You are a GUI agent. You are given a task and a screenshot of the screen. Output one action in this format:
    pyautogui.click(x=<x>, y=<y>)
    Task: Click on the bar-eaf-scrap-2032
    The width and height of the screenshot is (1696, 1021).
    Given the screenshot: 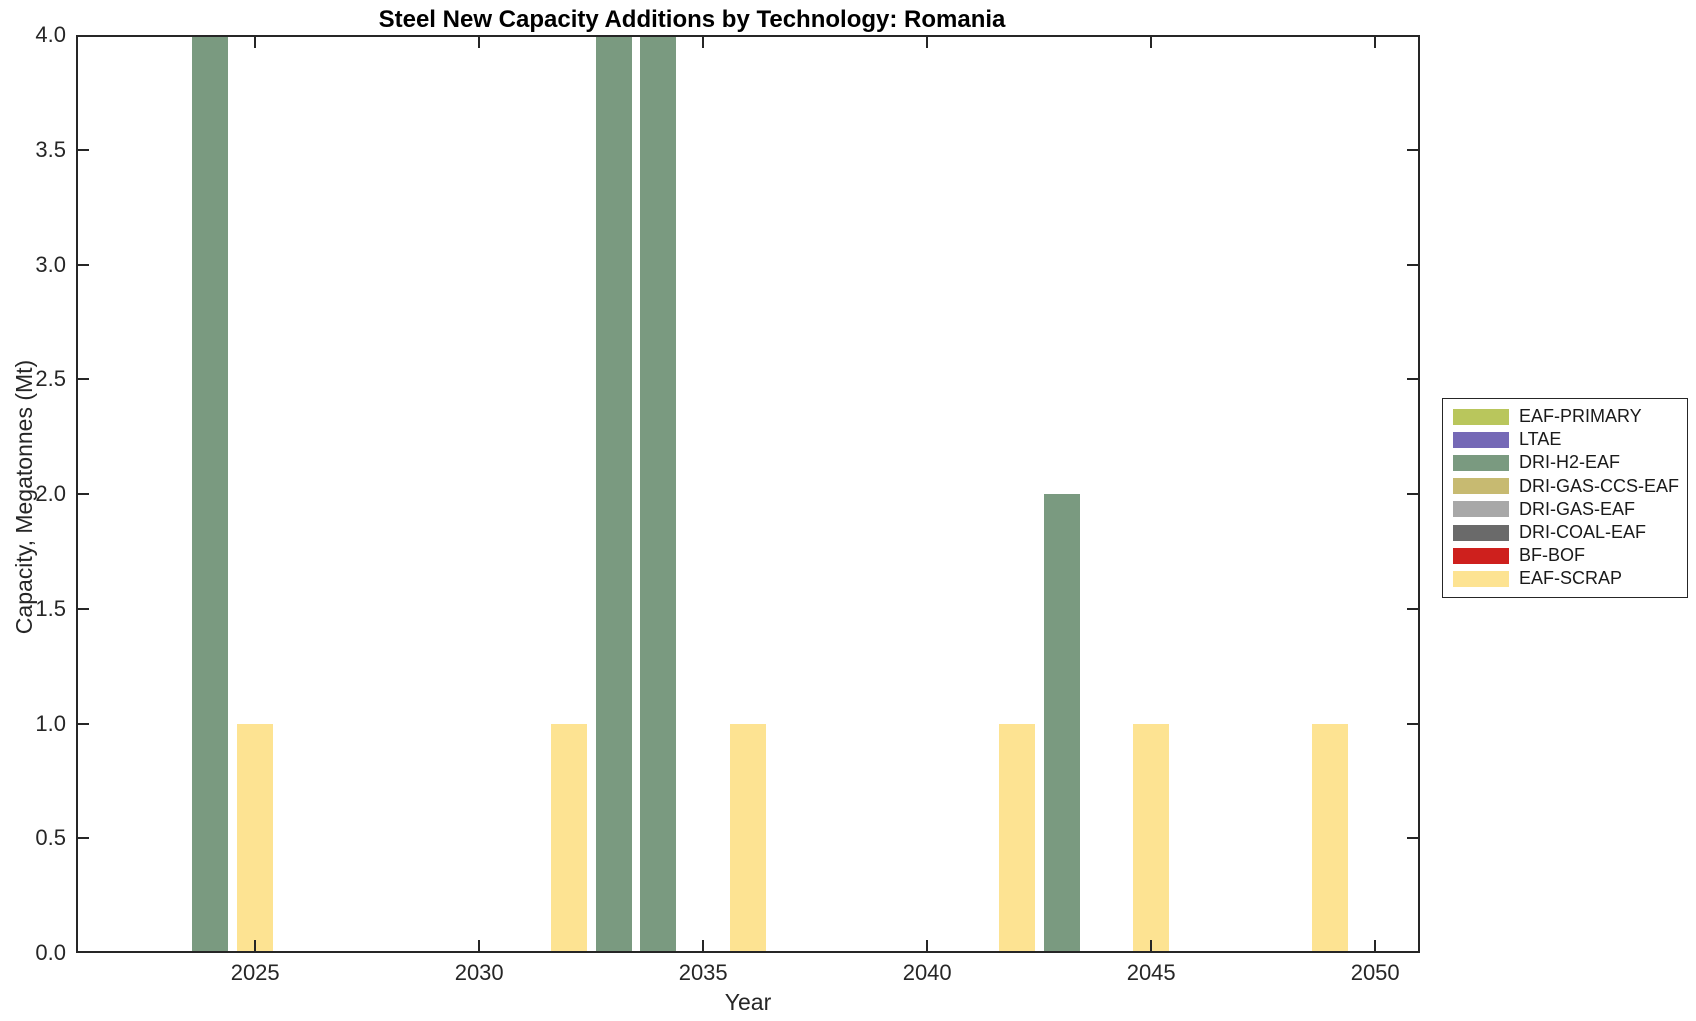 What is the action you would take?
    pyautogui.click(x=568, y=838)
    